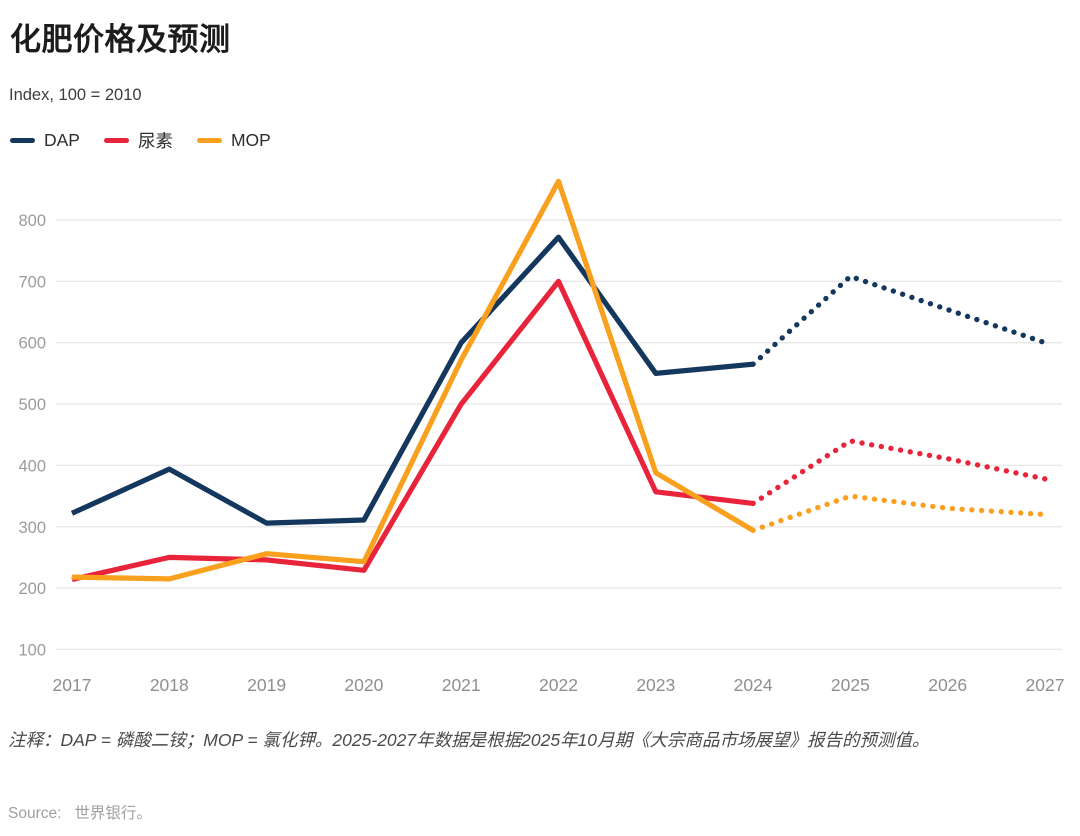 The image size is (1080, 836). Describe the element at coordinates (32, 221) in the screenshot. I see `y-tick-label: 800` at that location.